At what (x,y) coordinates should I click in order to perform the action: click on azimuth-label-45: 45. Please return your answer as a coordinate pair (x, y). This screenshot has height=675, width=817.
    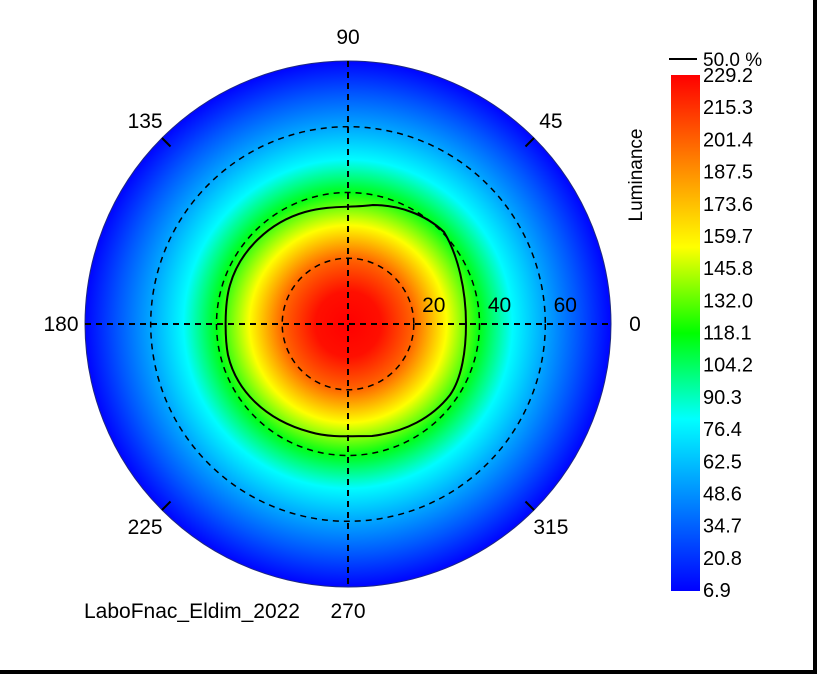
    Looking at the image, I should click on (550, 121).